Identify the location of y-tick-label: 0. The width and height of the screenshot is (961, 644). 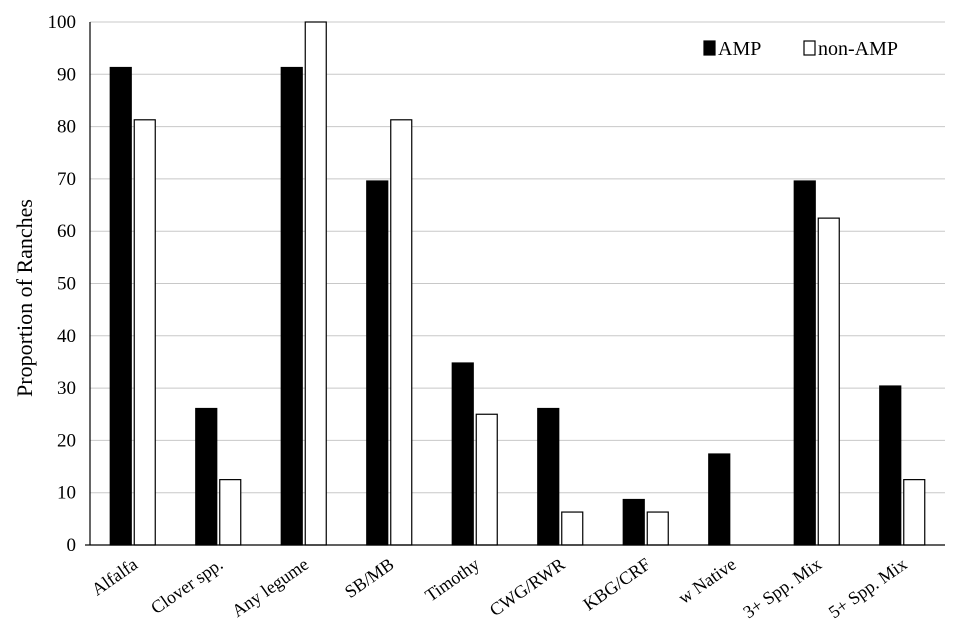
(72, 545).